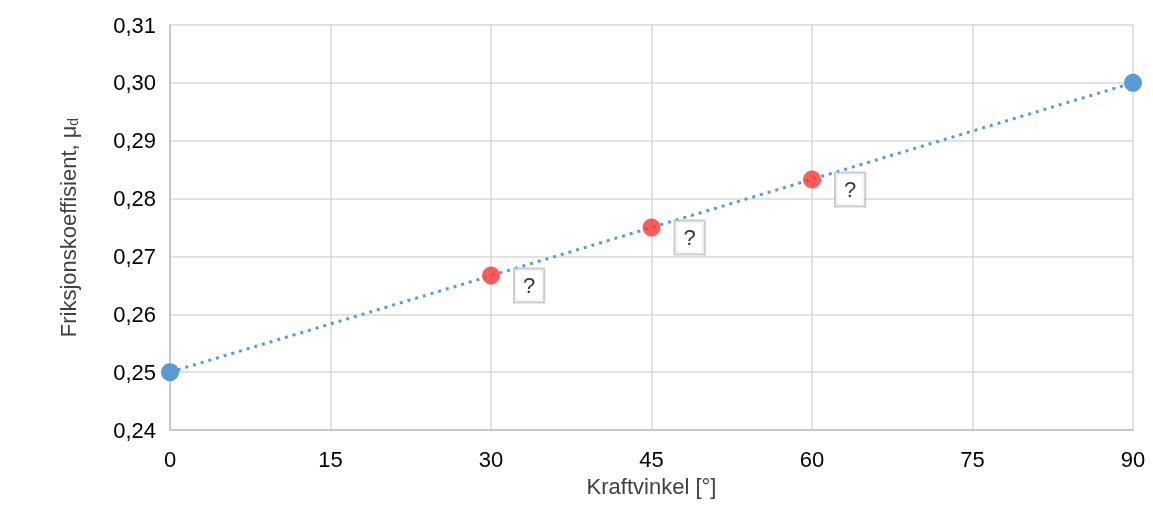 The height and width of the screenshot is (531, 1153). What do you see at coordinates (134, 83) in the screenshot?
I see `y-tick-label: 0,30` at bounding box center [134, 83].